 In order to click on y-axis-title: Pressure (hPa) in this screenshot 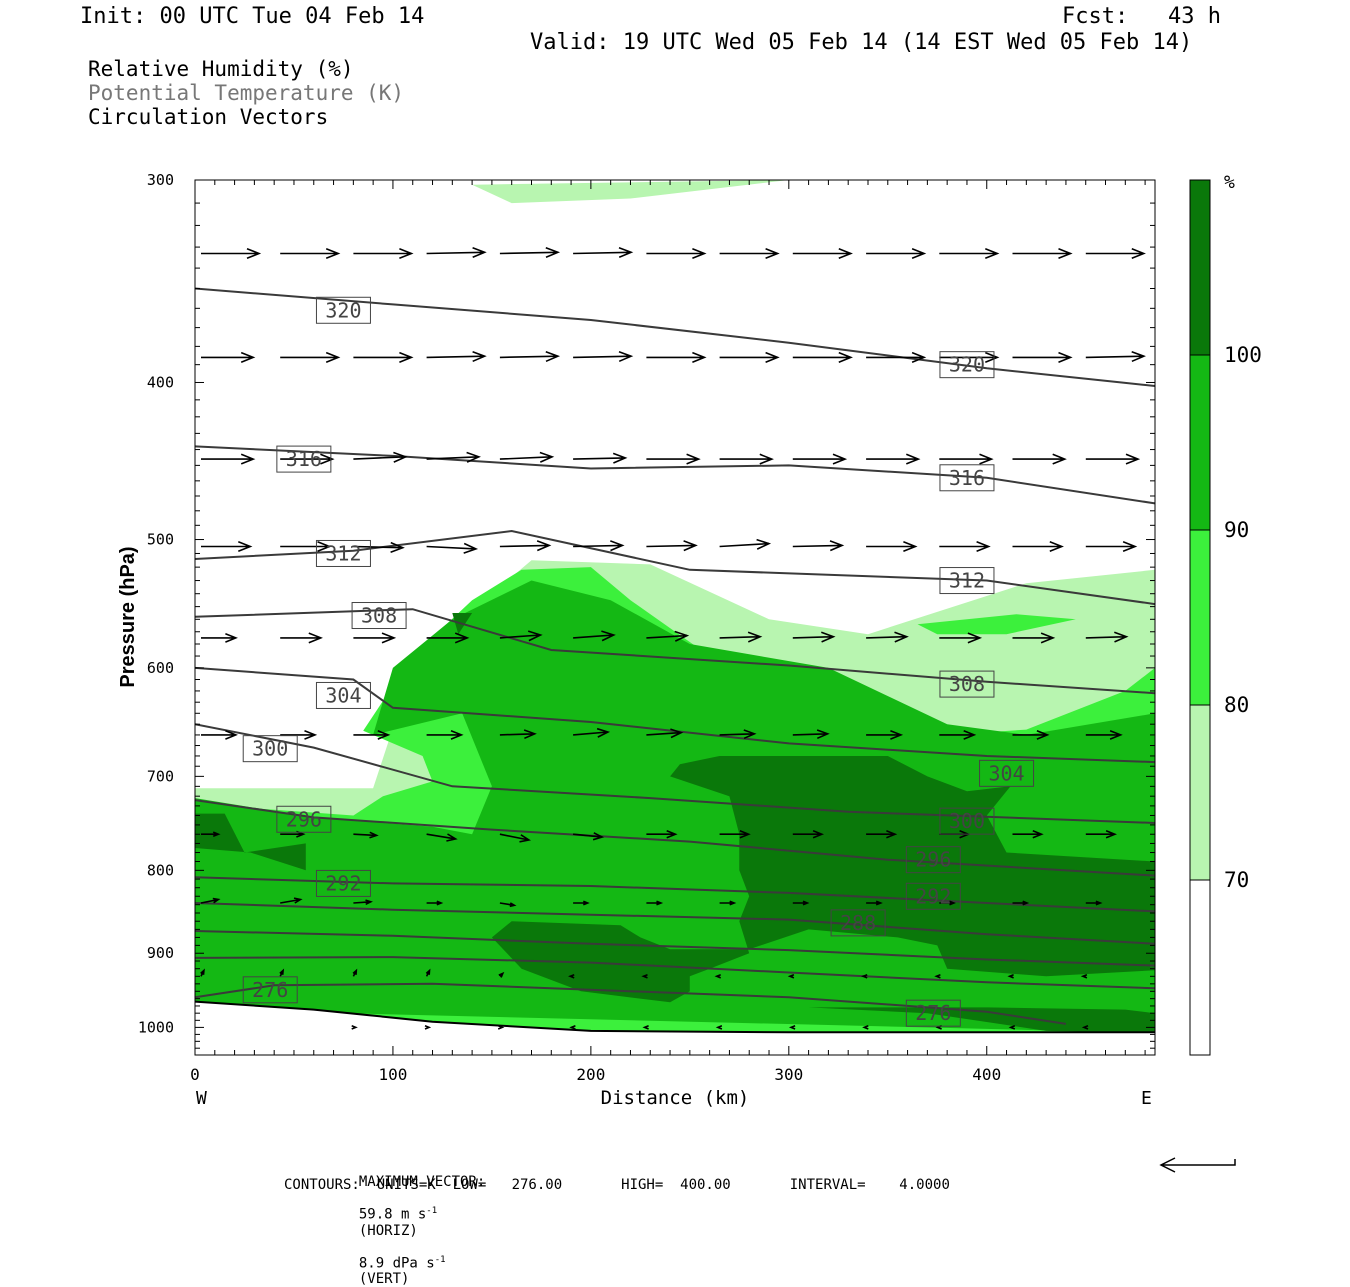, I will do `click(128, 616)`.